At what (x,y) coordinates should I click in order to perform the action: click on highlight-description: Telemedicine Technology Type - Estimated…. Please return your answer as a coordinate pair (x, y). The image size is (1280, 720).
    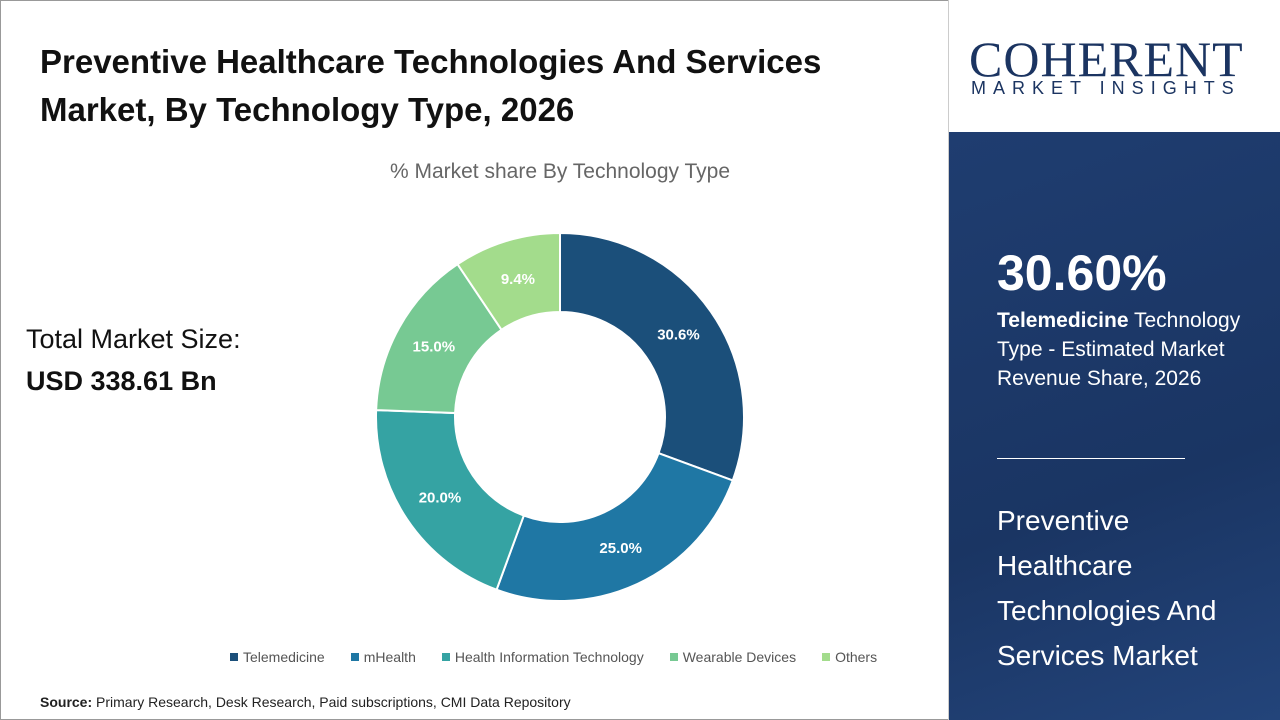
    Looking at the image, I should click on (1127, 349).